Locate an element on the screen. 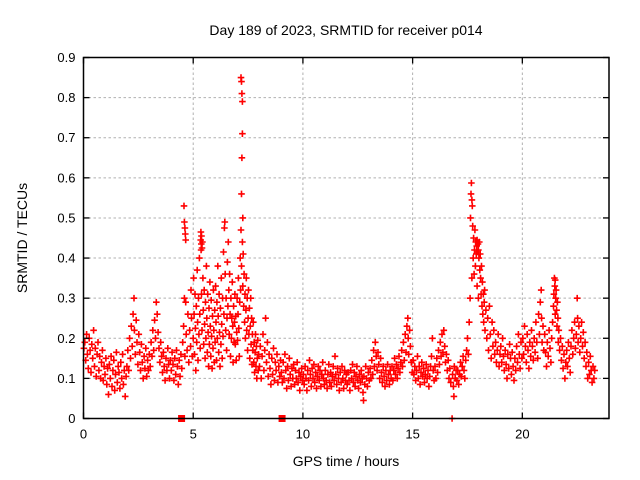 Image resolution: width=640 pixels, height=480 pixels. svg-text: 0.4 is located at coordinates (66, 258).